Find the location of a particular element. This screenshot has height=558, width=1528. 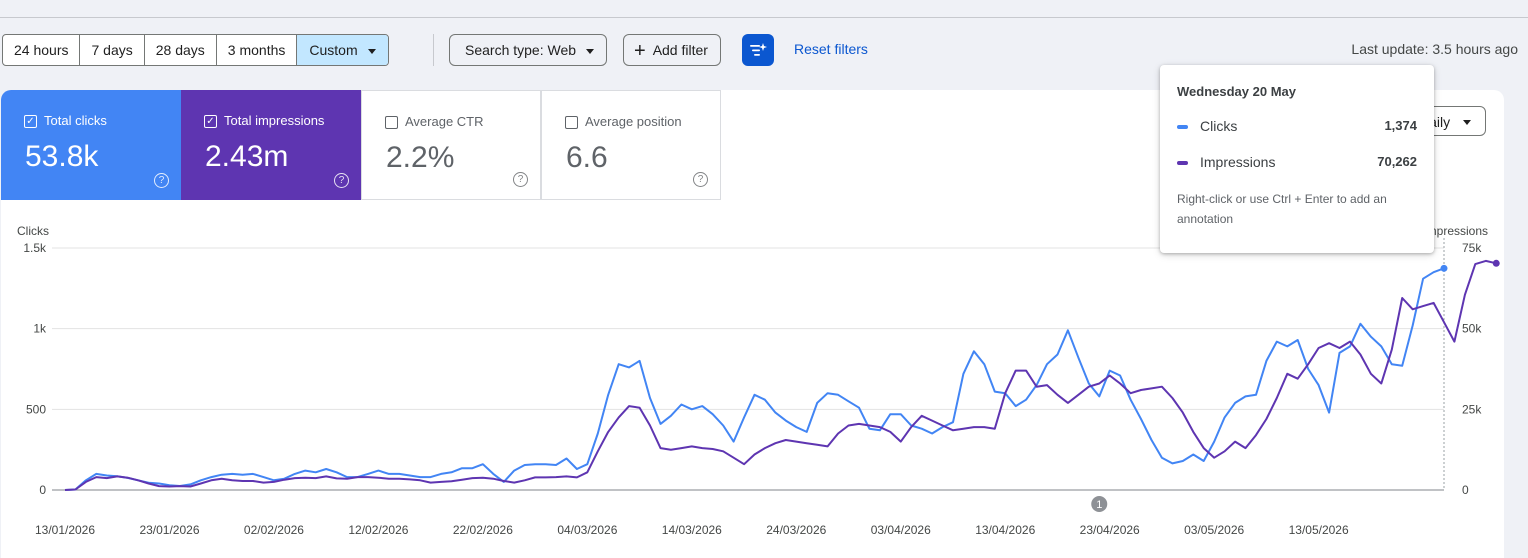

y-left-tick-label: 0 is located at coordinates (42, 490).